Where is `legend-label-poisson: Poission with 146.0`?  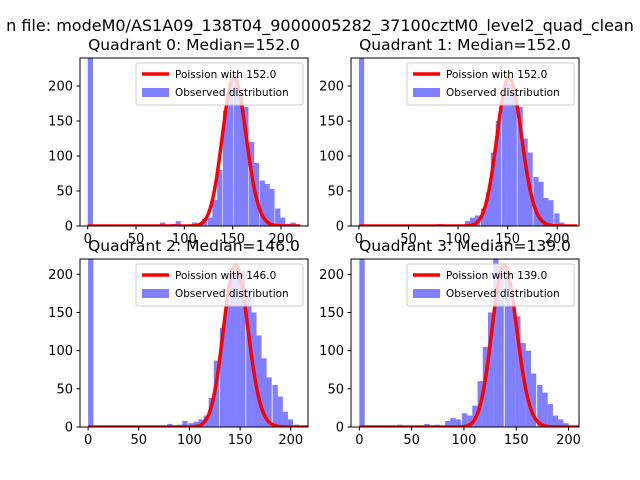
legend-label-poisson: Poission with 146.0 is located at coordinates (225, 276).